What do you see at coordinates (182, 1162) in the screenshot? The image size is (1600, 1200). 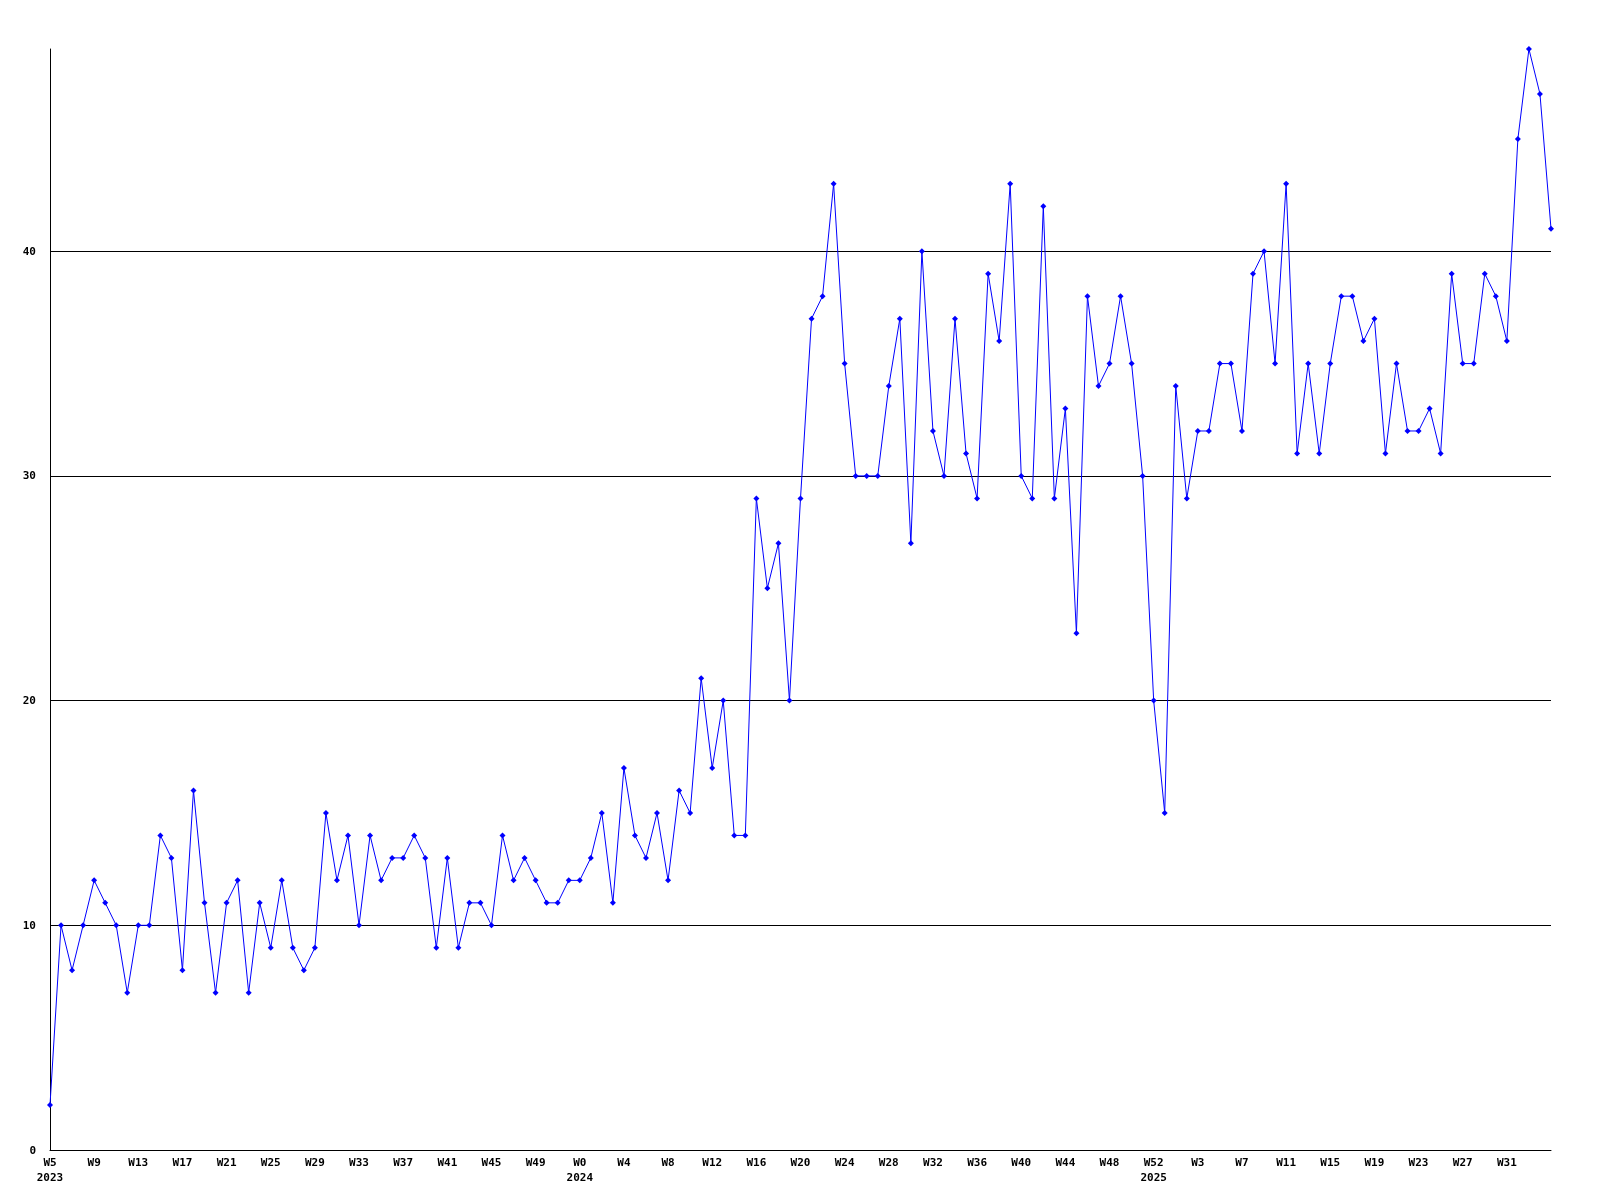 I see `x-tick-label: W17` at bounding box center [182, 1162].